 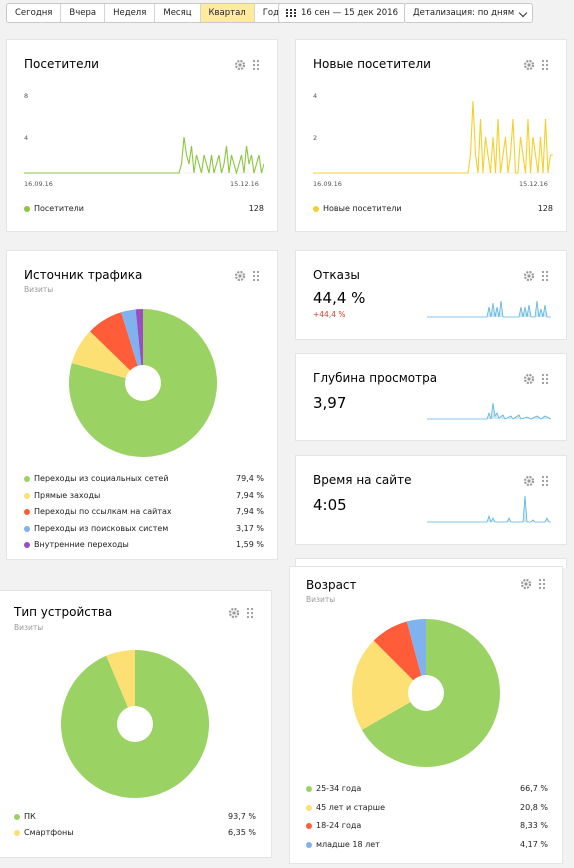 I want to click on legend-item: Переходы из поисковых систем 3,17 %, so click(x=144, y=529).